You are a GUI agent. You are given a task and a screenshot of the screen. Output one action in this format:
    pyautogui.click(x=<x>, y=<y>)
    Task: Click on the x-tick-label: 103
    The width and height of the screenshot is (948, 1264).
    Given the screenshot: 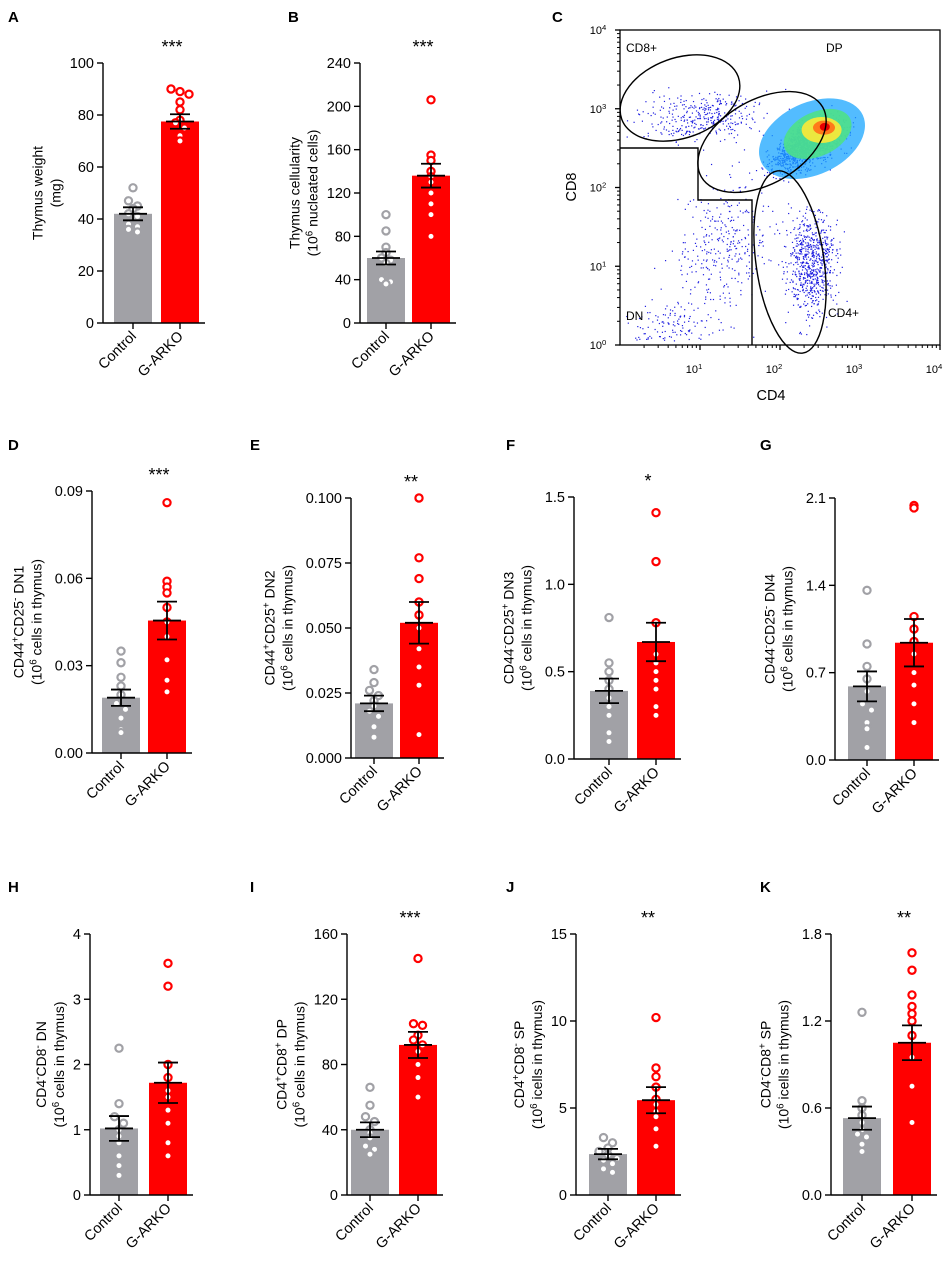 What is the action you would take?
    pyautogui.click(x=854, y=369)
    